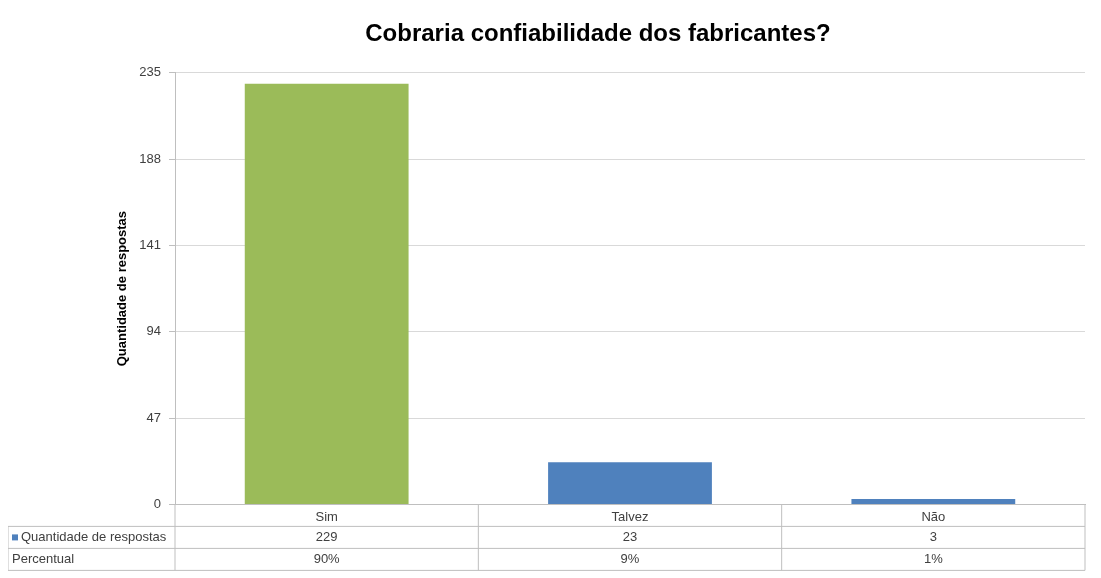 The height and width of the screenshot is (578, 1101). I want to click on y-tick-label: 141, so click(150, 245).